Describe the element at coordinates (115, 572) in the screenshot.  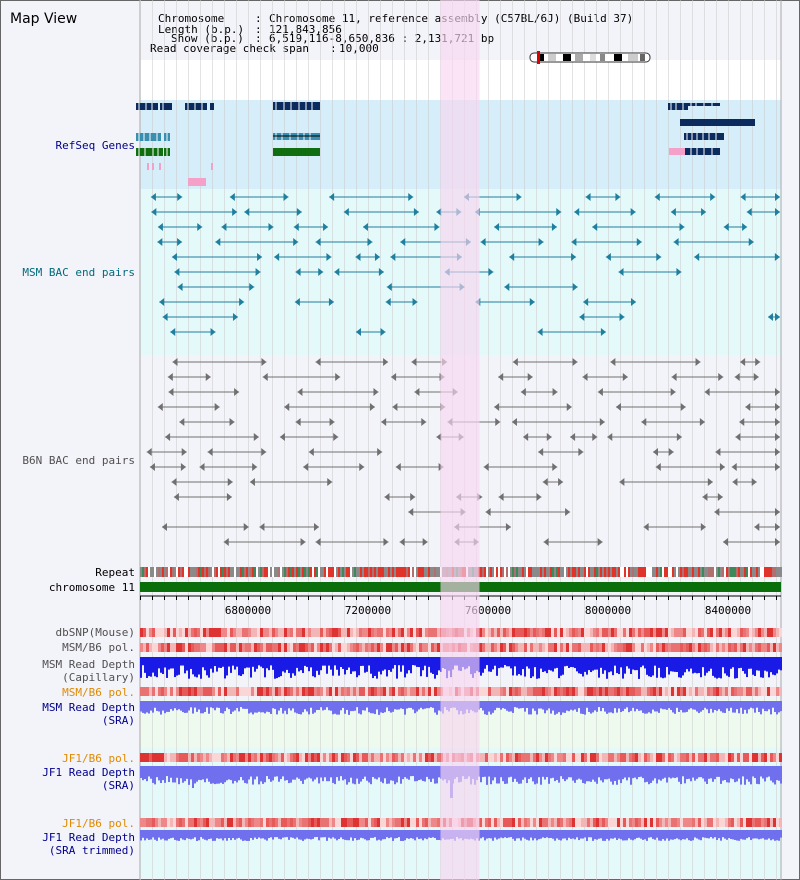
I see `track-label-repeat: Repeat` at that location.